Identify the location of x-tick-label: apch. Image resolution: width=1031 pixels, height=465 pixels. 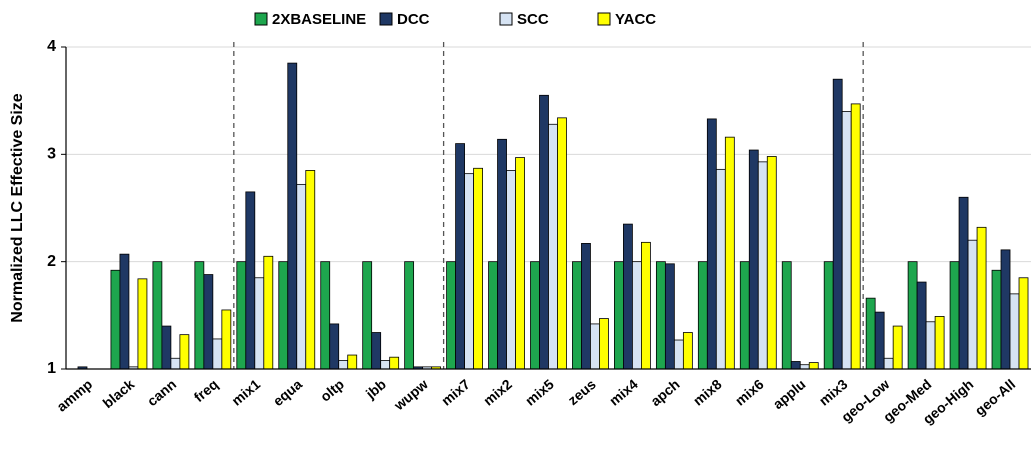
(664, 392).